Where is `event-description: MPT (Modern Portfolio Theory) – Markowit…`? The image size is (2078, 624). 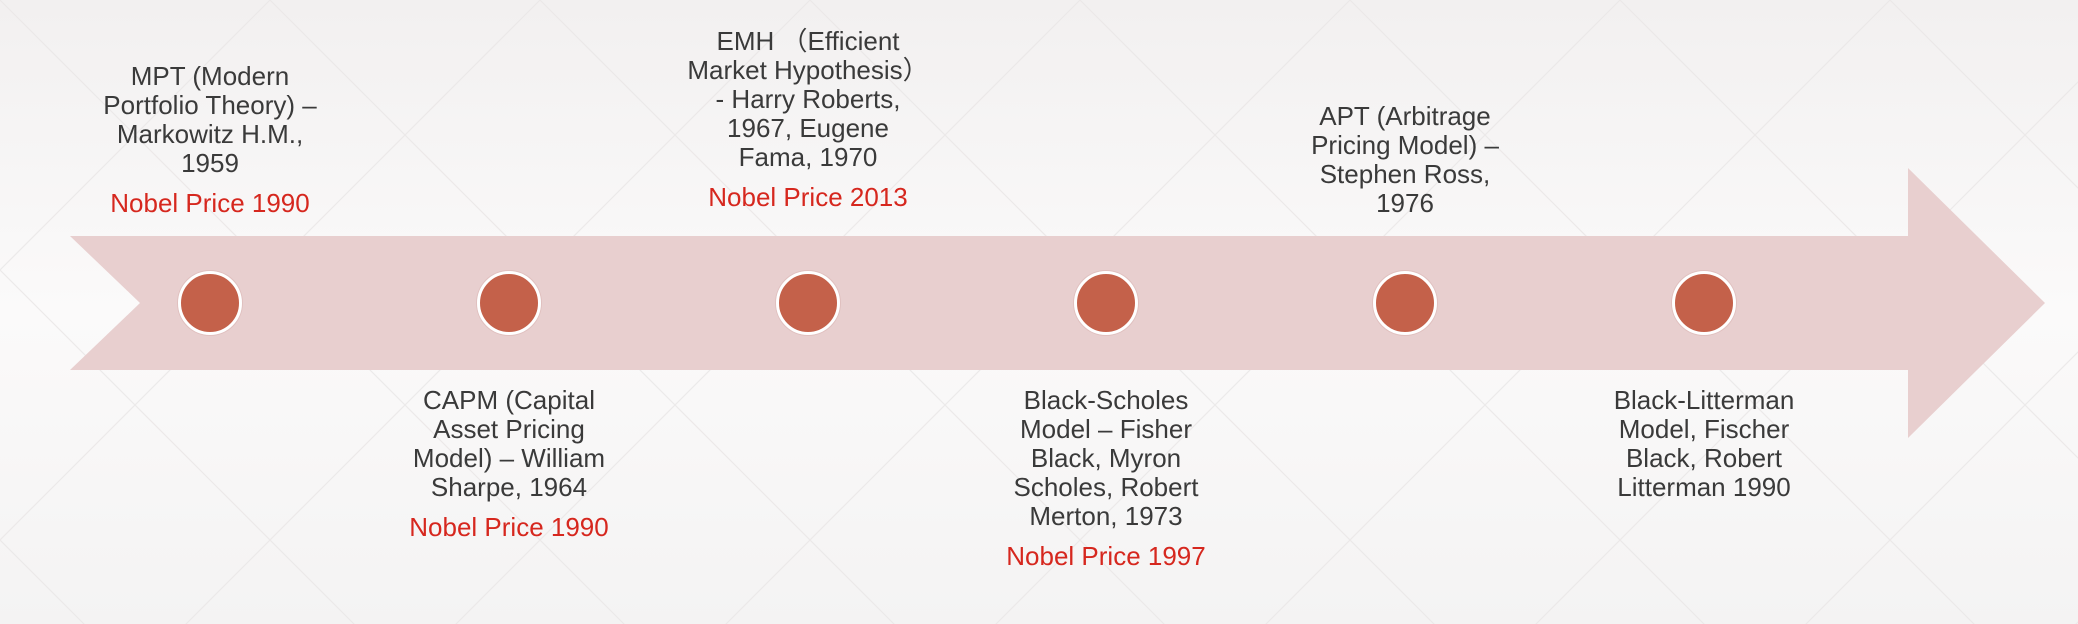 event-description: MPT (Modern Portfolio Theory) – Markowit… is located at coordinates (210, 119).